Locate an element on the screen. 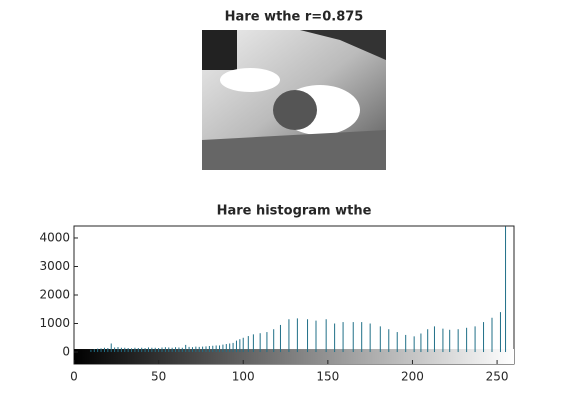 Image resolution: width=568 pixels, height=410 pixels. histogram-title: Hare histogram wthe is located at coordinates (294, 211).